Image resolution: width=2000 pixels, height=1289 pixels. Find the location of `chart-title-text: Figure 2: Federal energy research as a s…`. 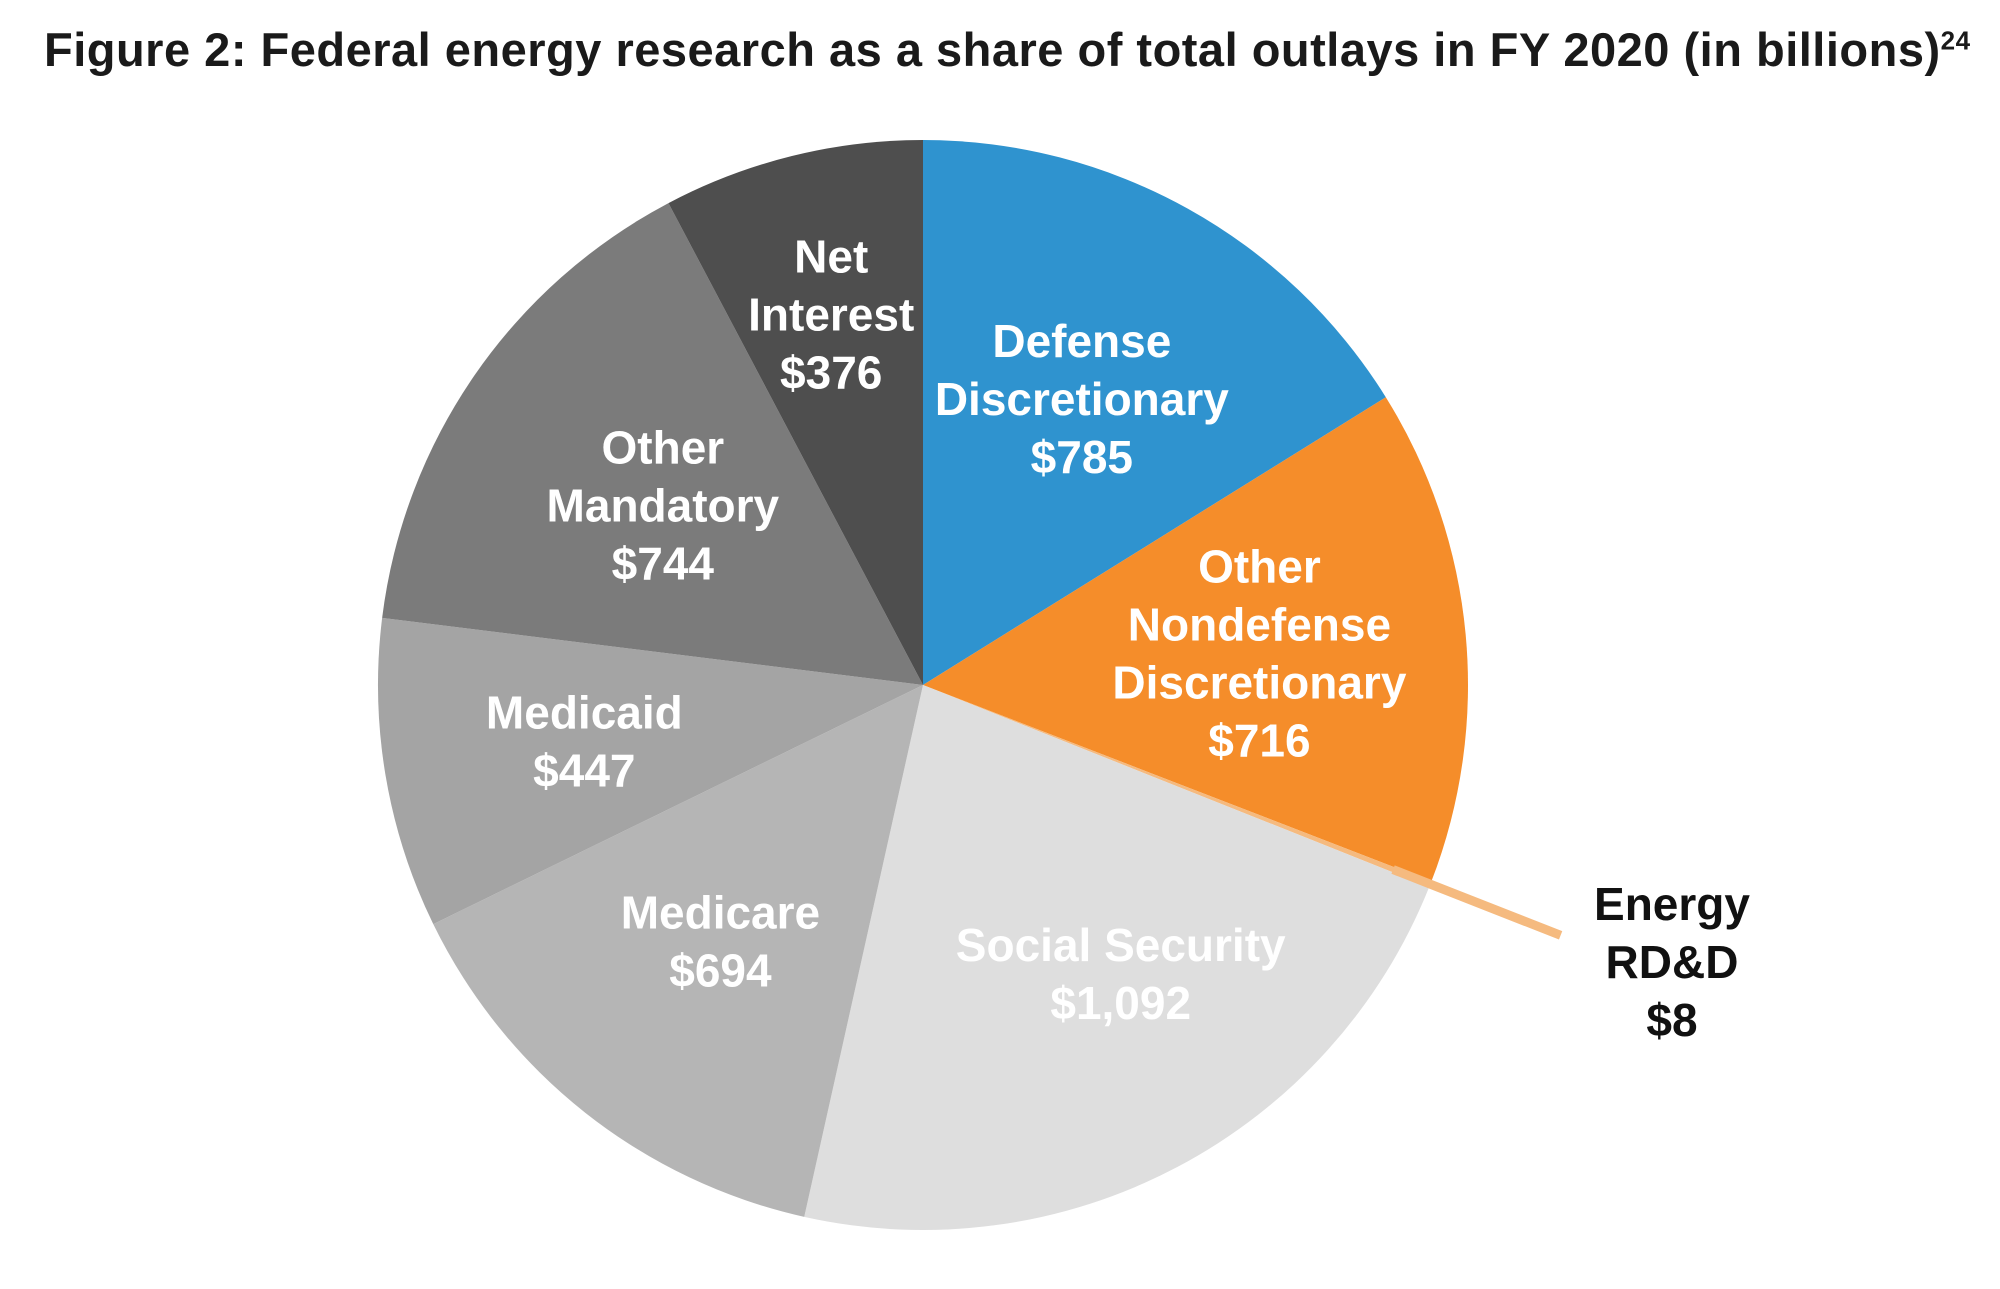

chart-title-text: Figure 2: Federal energy research as a s… is located at coordinates (992, 49).